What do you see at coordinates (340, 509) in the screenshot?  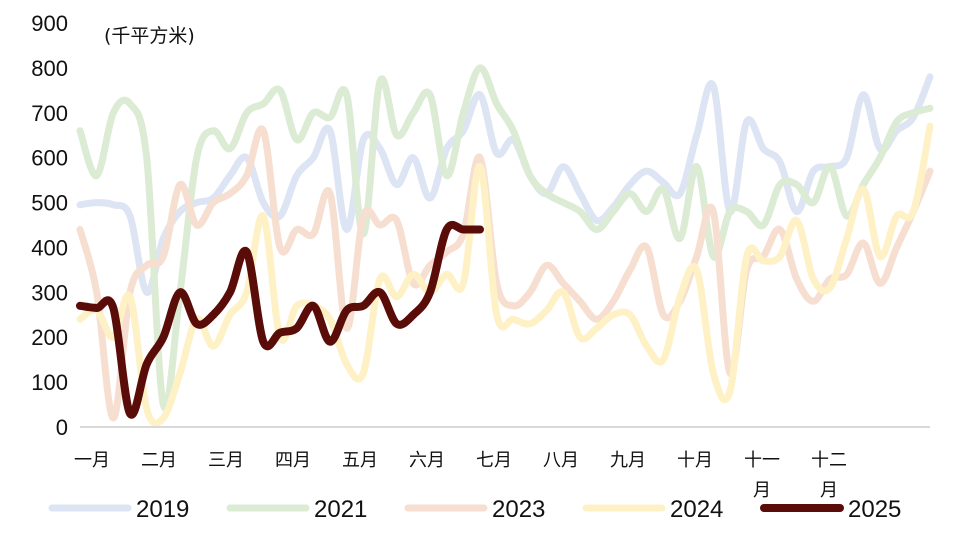 I see `legend-label: 2021` at bounding box center [340, 509].